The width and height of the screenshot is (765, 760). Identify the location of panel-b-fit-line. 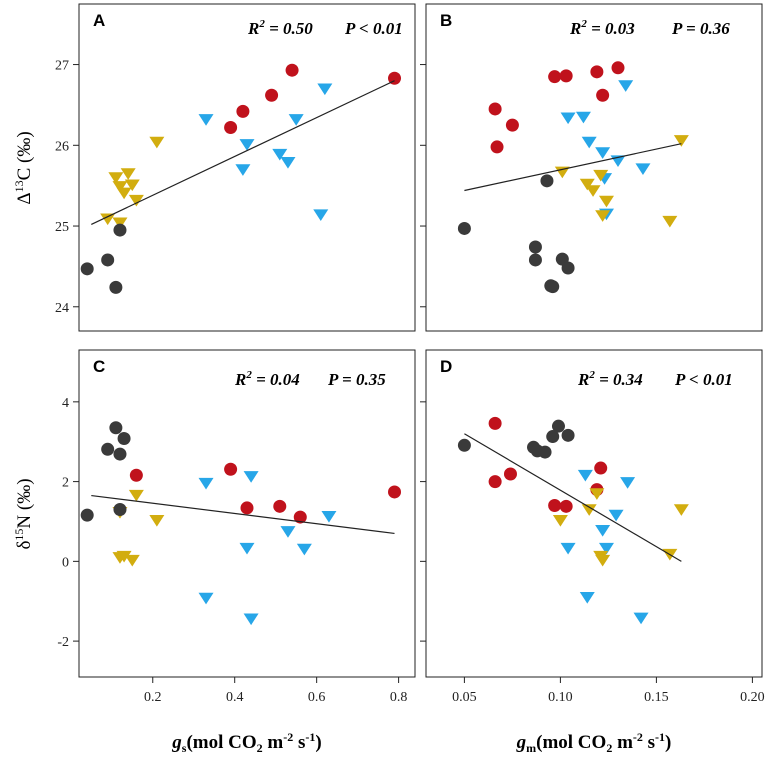
(573, 167).